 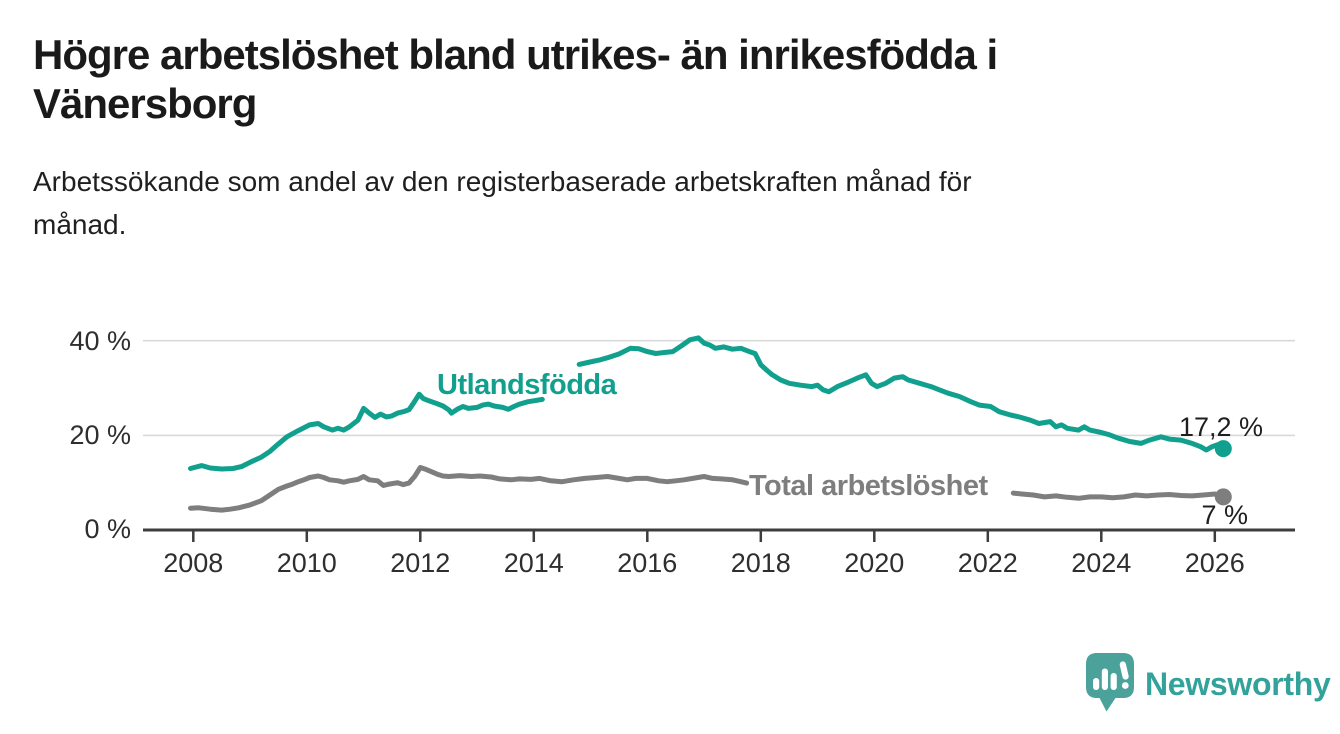 I want to click on subtitle-line-2: månad., so click(x=80, y=224).